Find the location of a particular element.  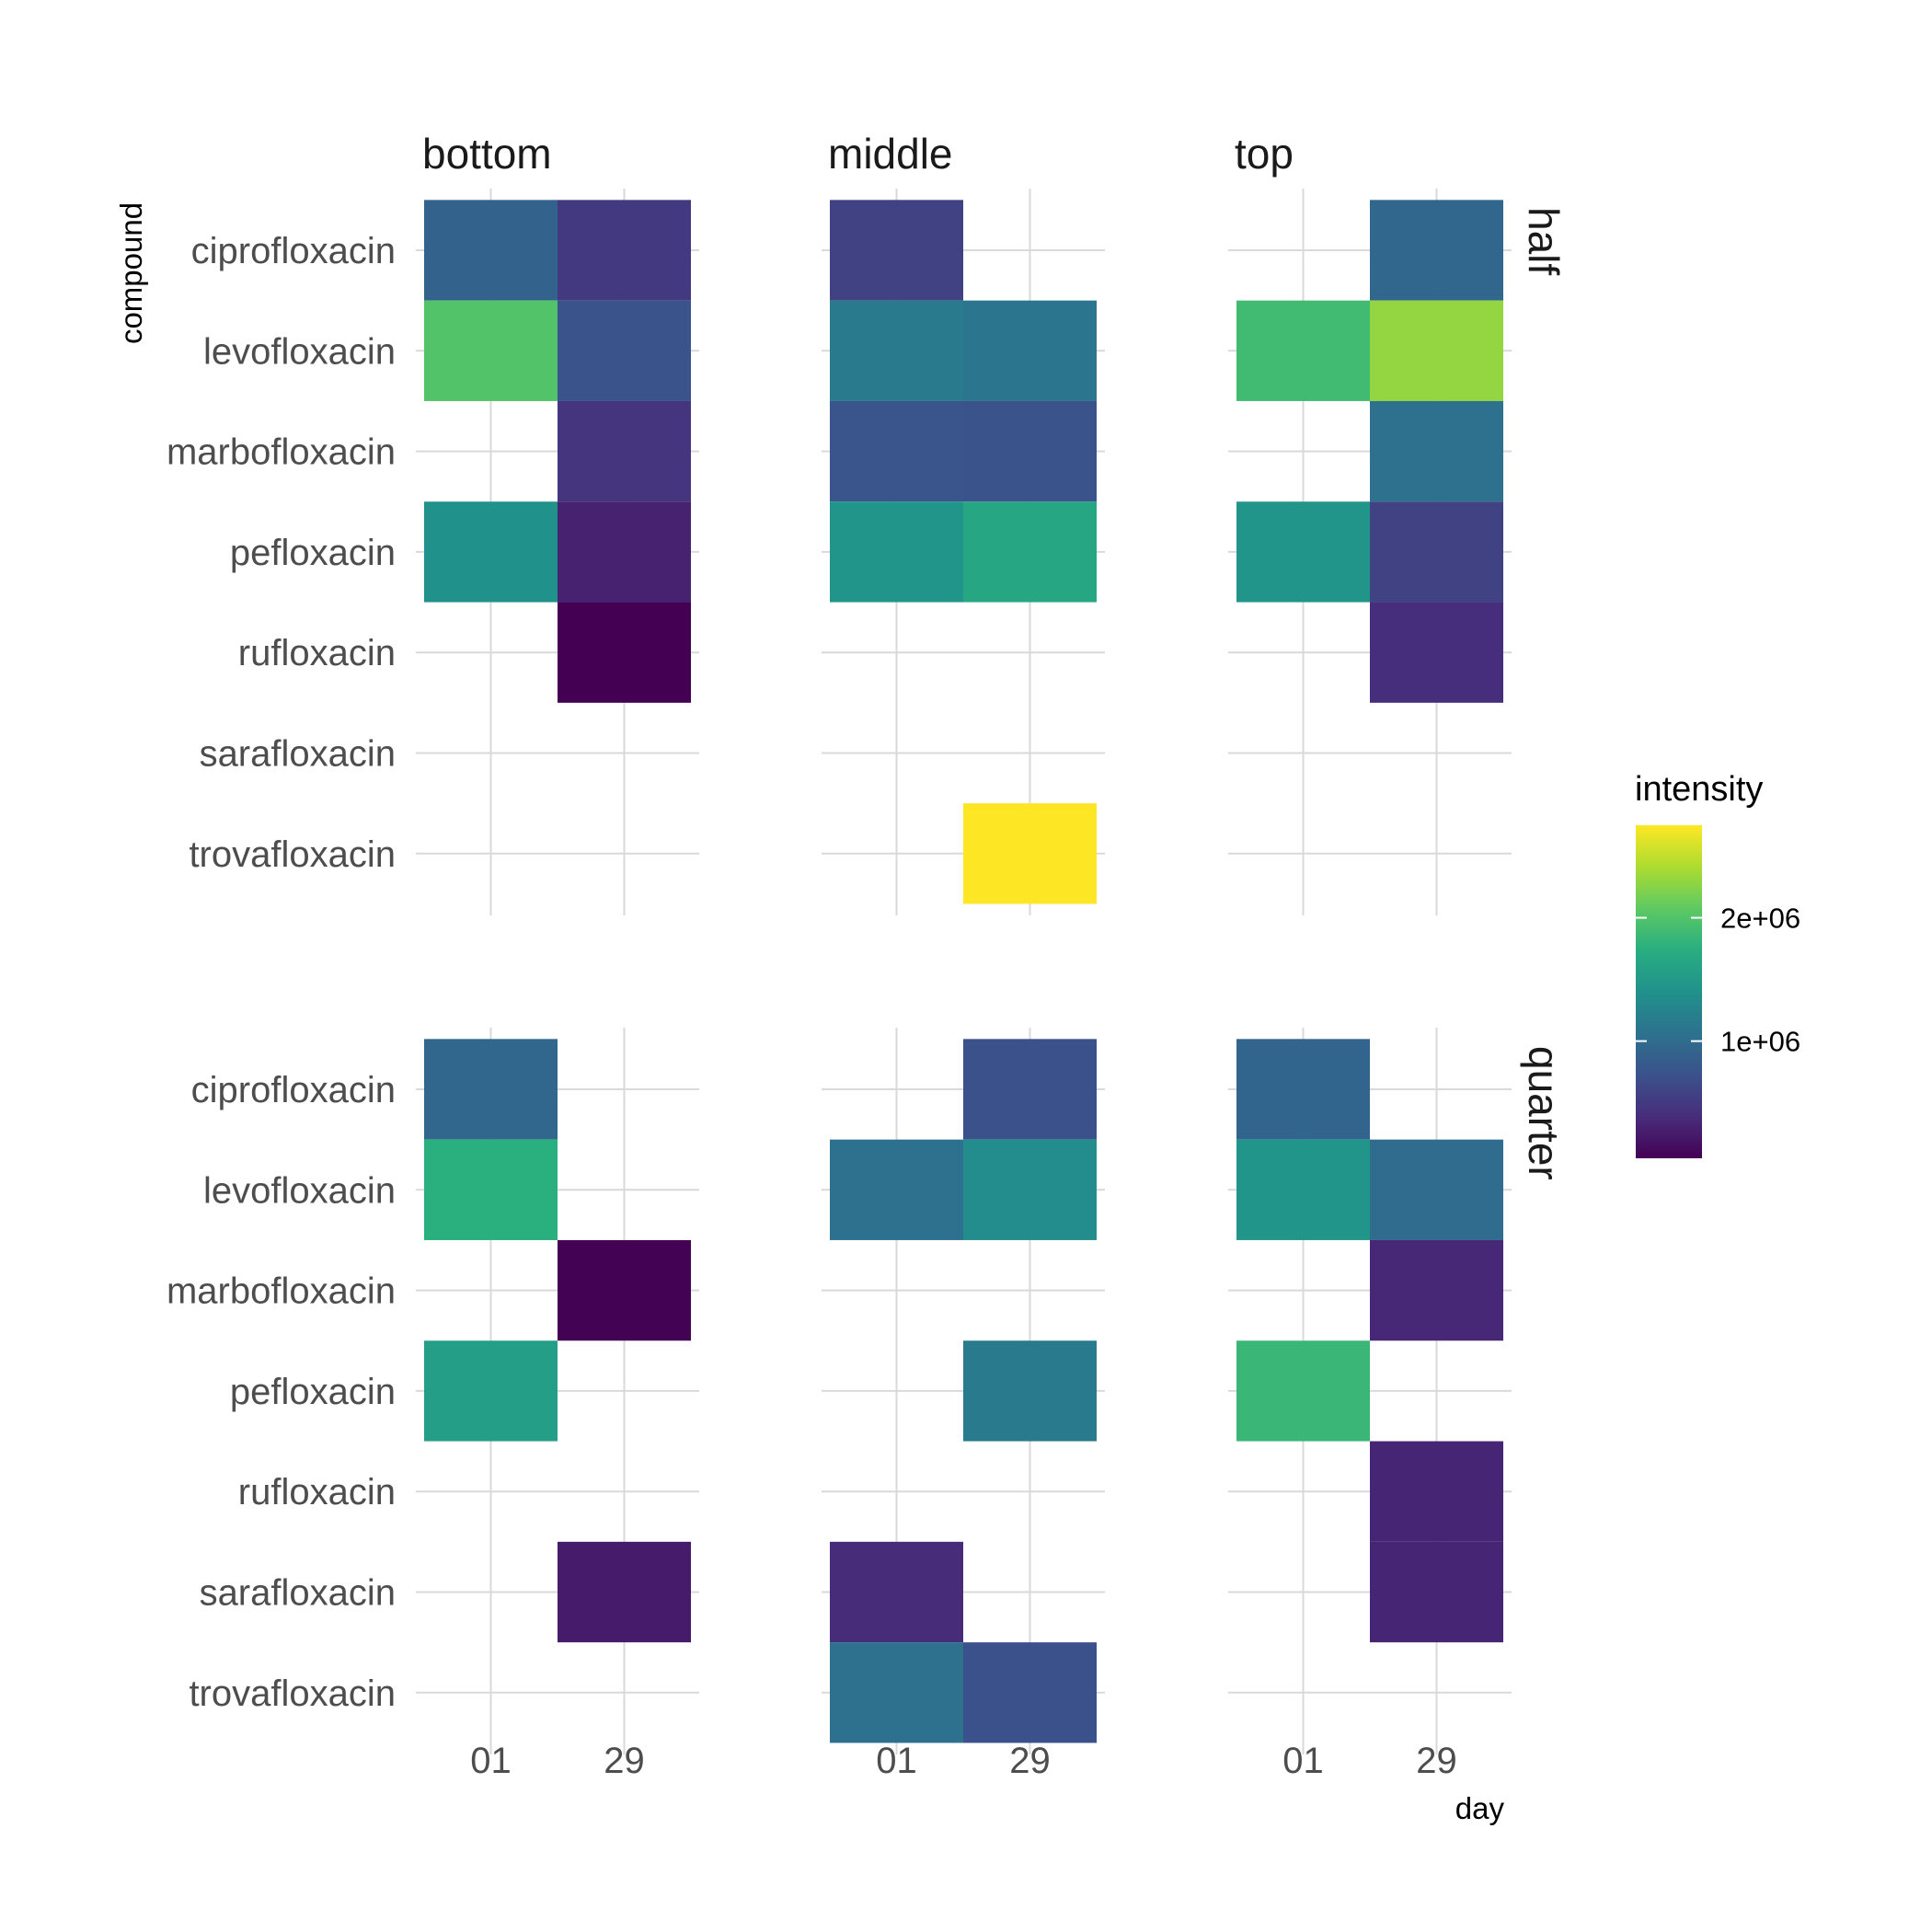

legend-title: intensity is located at coordinates (1699, 789).